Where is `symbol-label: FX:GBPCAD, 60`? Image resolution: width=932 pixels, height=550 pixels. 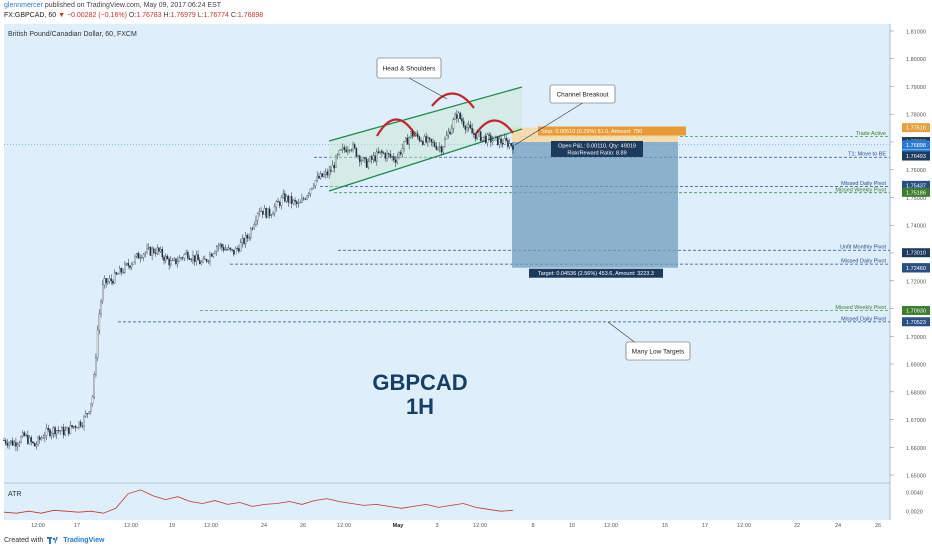 symbol-label: FX:GBPCAD, 60 is located at coordinates (30, 15).